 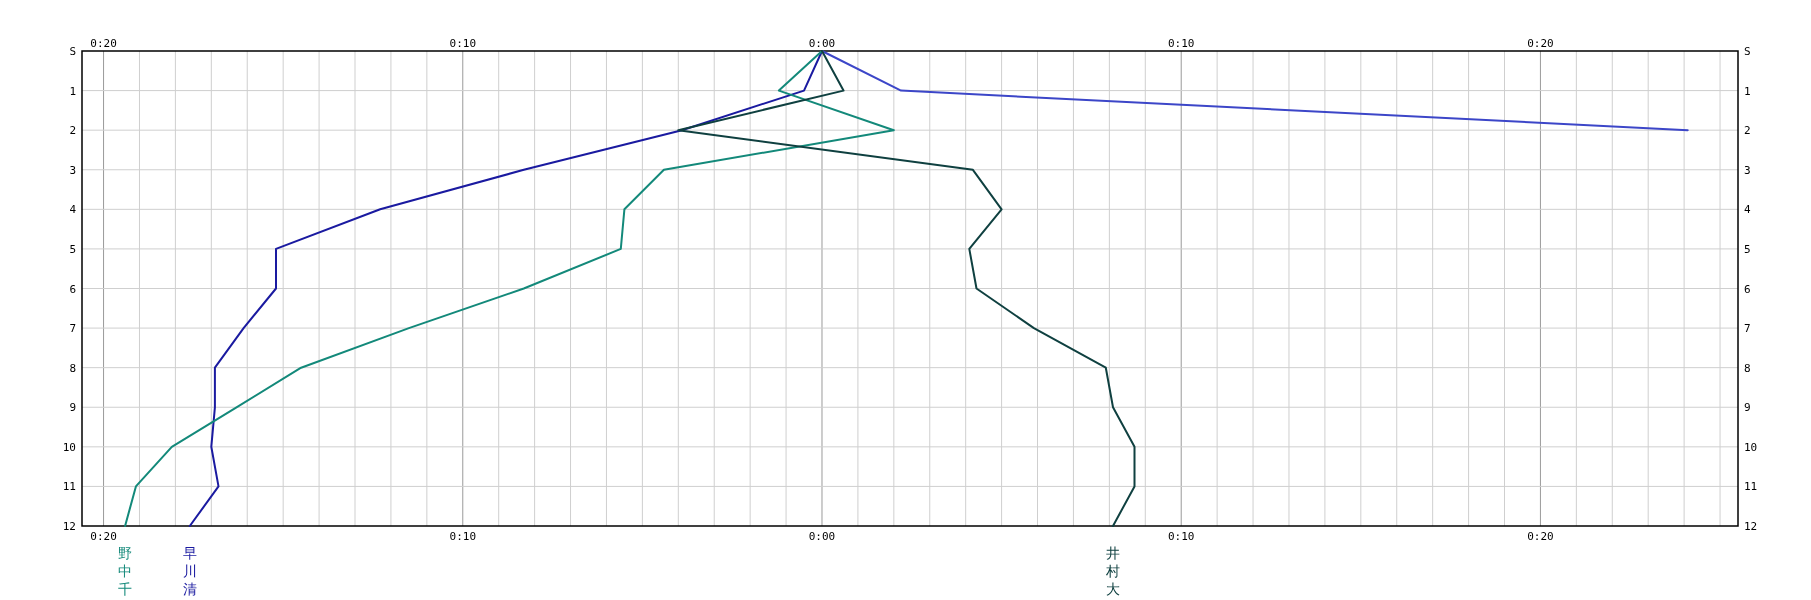 What do you see at coordinates (1747, 51) in the screenshot?
I see `category-label: S` at bounding box center [1747, 51].